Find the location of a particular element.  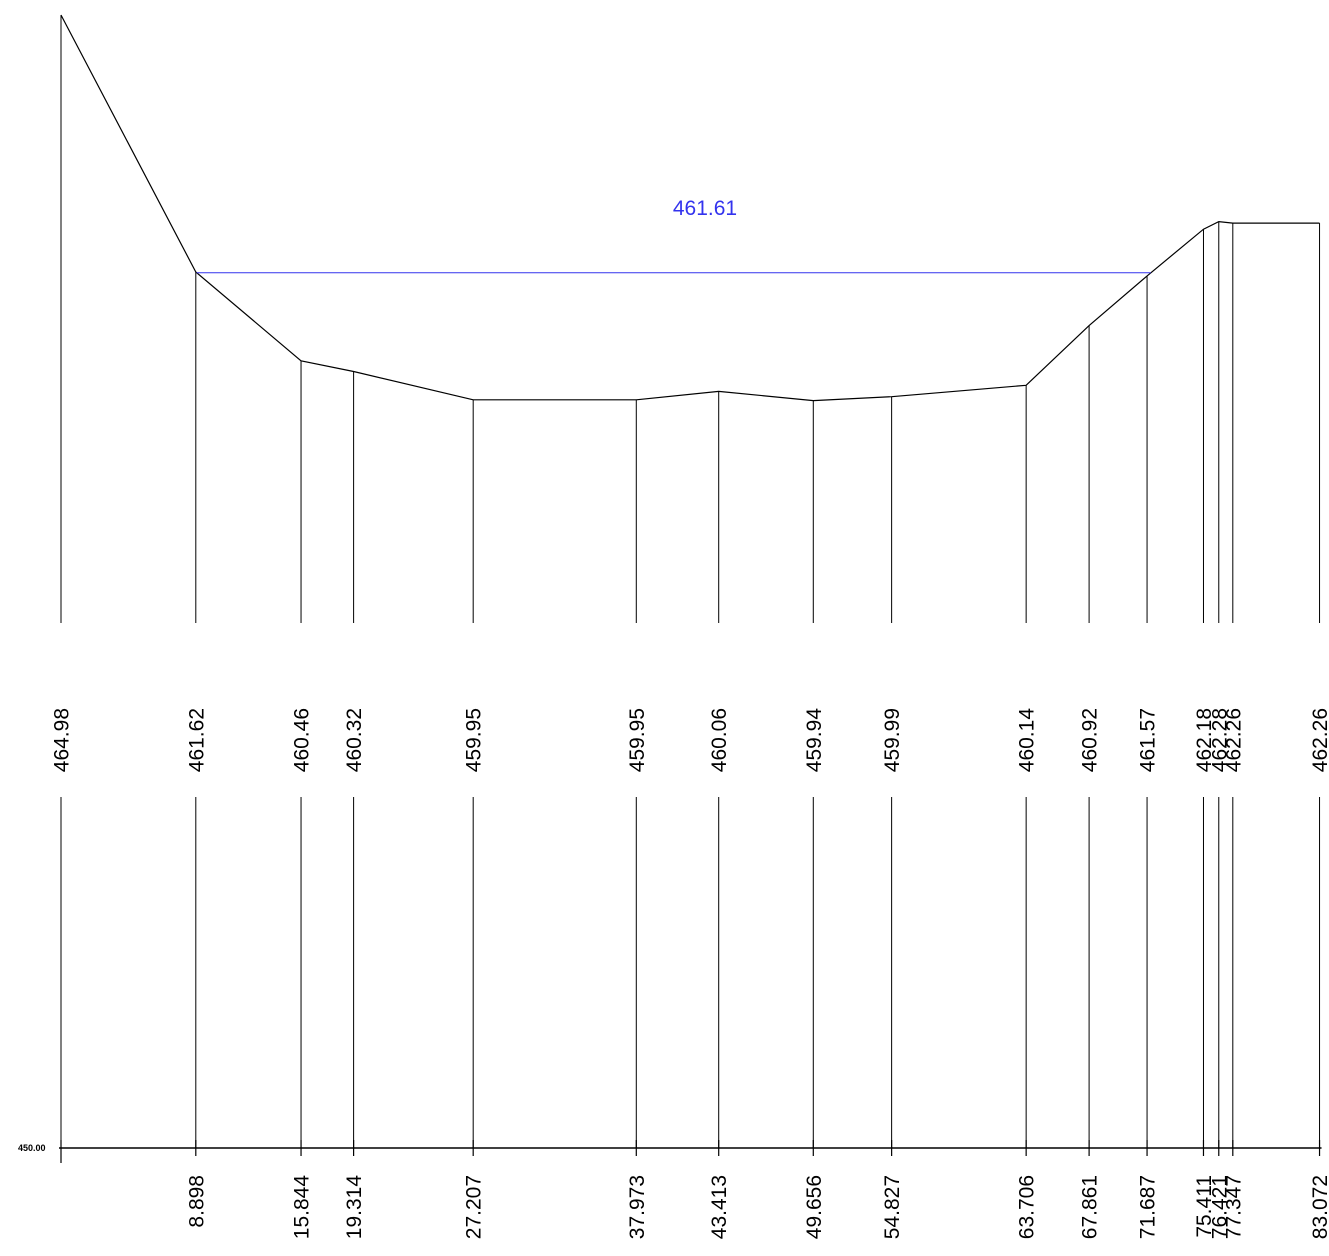

water-level-label: 461.61 is located at coordinates (705, 208).